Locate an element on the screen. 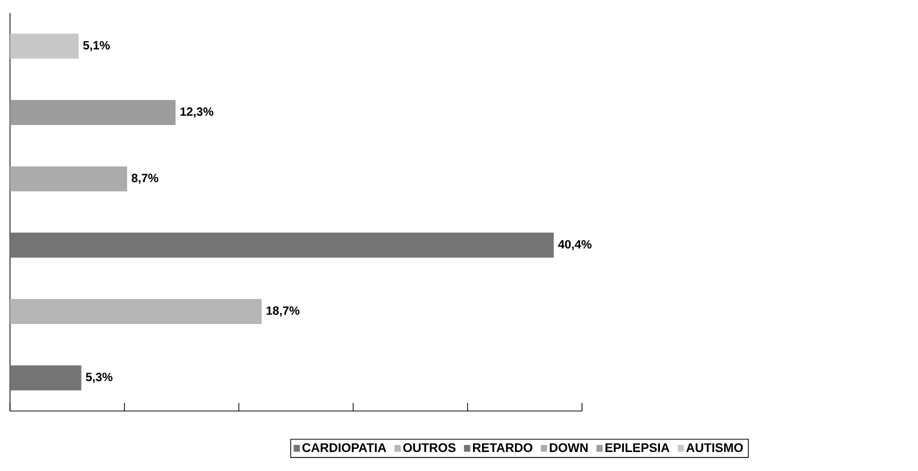  legend-label: AUTISMO is located at coordinates (714, 447).